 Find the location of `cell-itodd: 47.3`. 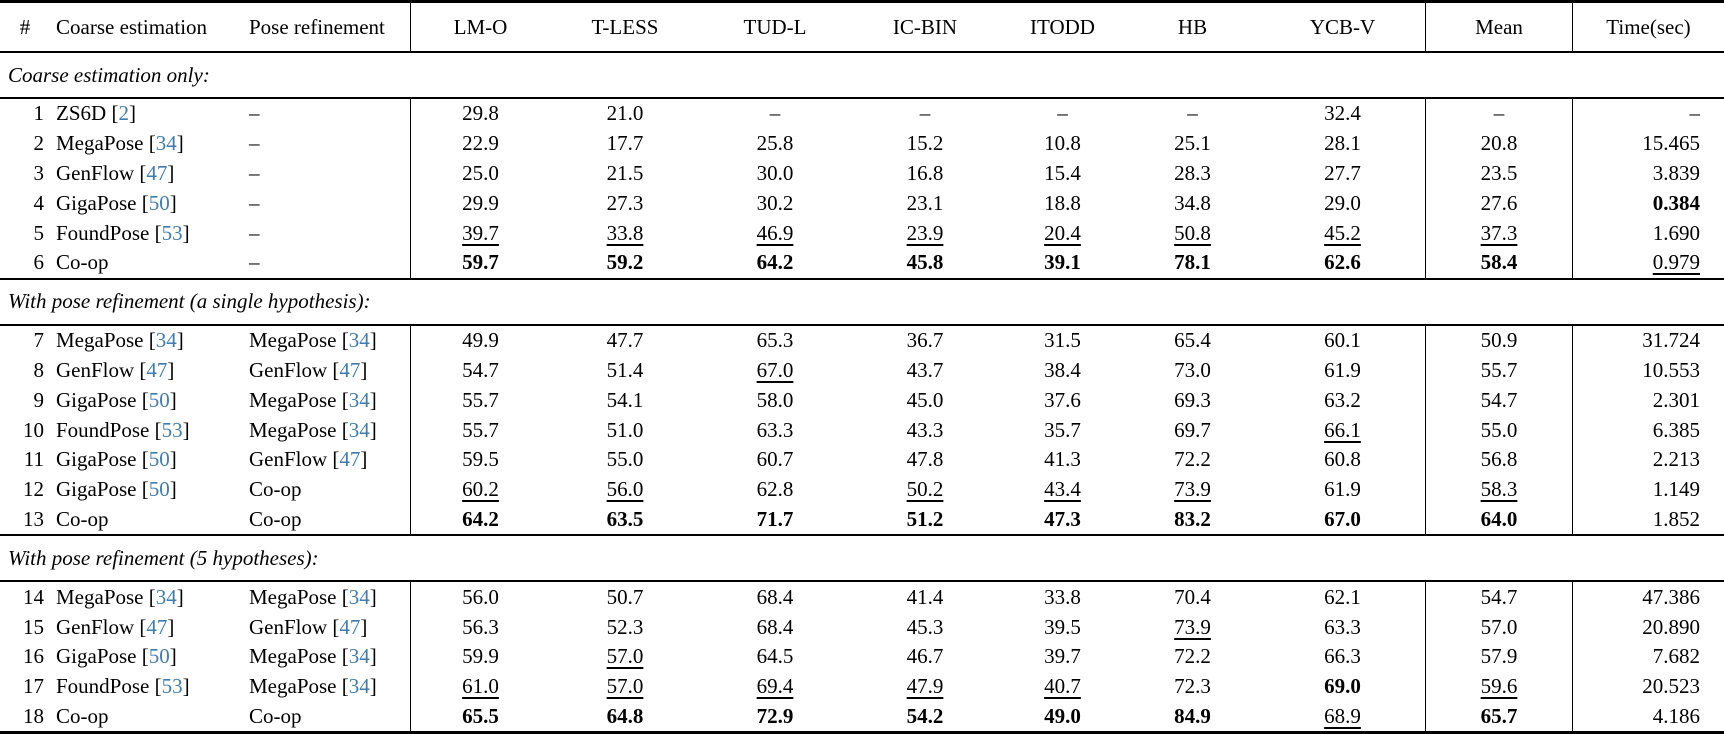

cell-itodd: 47.3 is located at coordinates (1062, 520).